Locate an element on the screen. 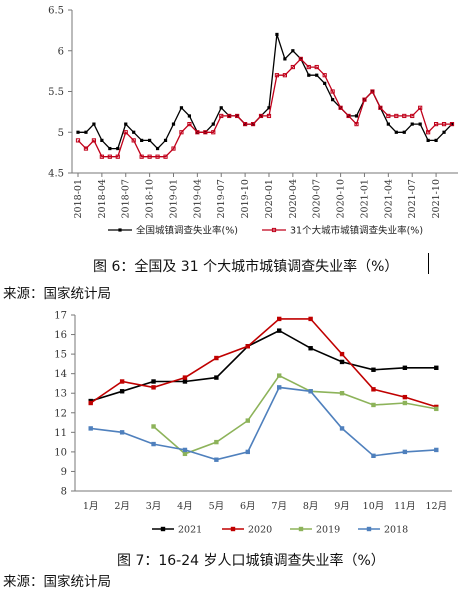  text-cursor is located at coordinates (428, 263).